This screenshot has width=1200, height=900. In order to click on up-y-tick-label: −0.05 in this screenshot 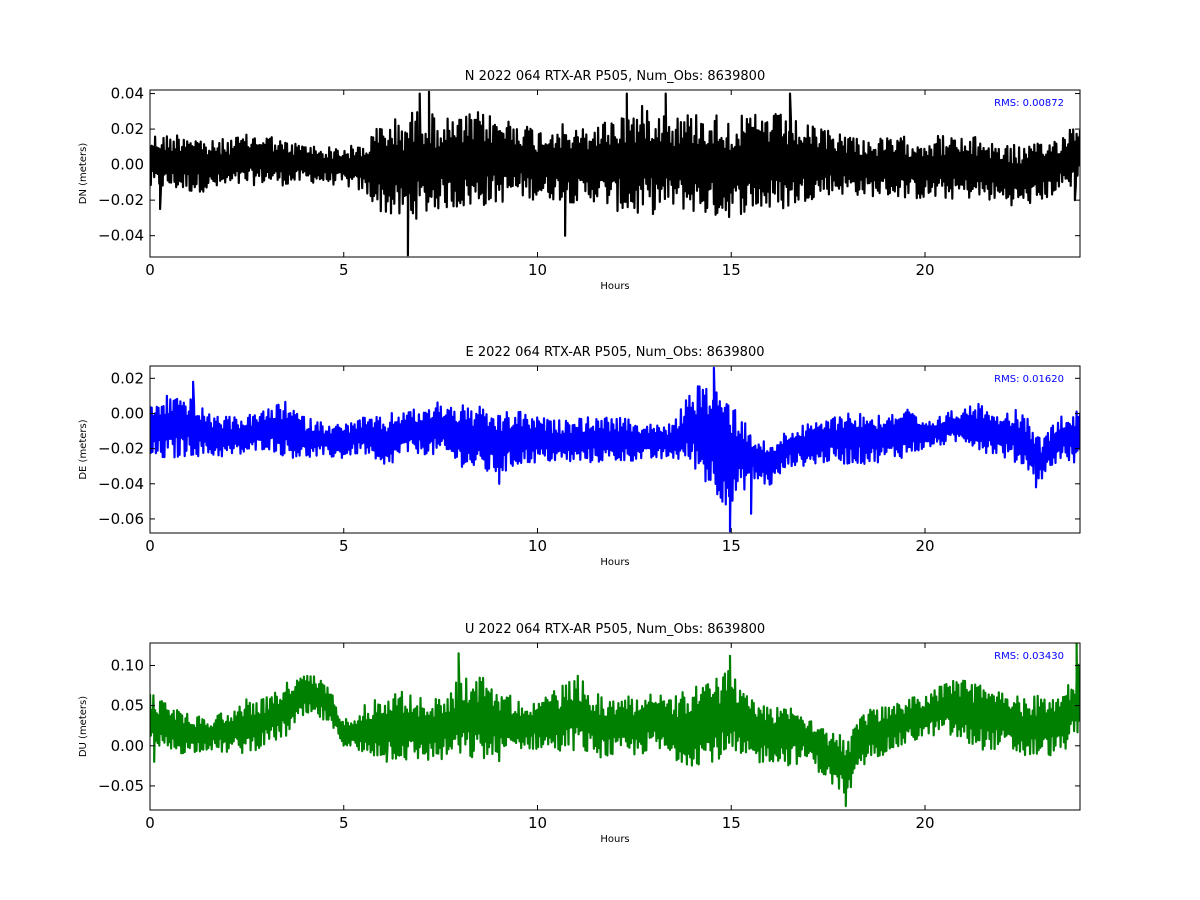, I will do `click(121, 786)`.